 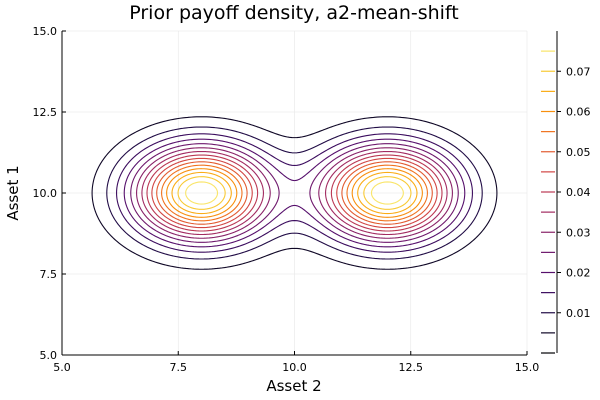 I want to click on chart-title: Prior payoff density, a2-mean-shift, so click(x=294, y=13).